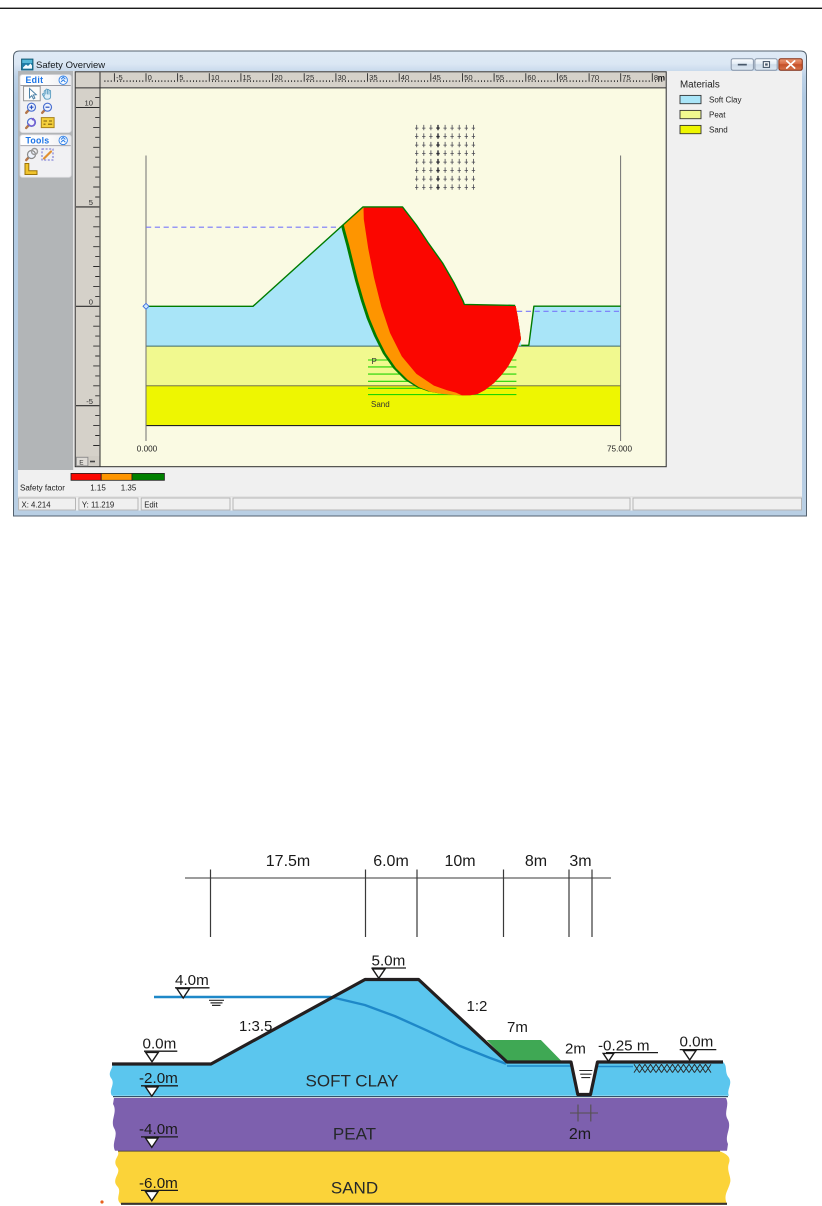 This screenshot has width=822, height=1206. I want to click on svg-text: m, so click(661, 78).